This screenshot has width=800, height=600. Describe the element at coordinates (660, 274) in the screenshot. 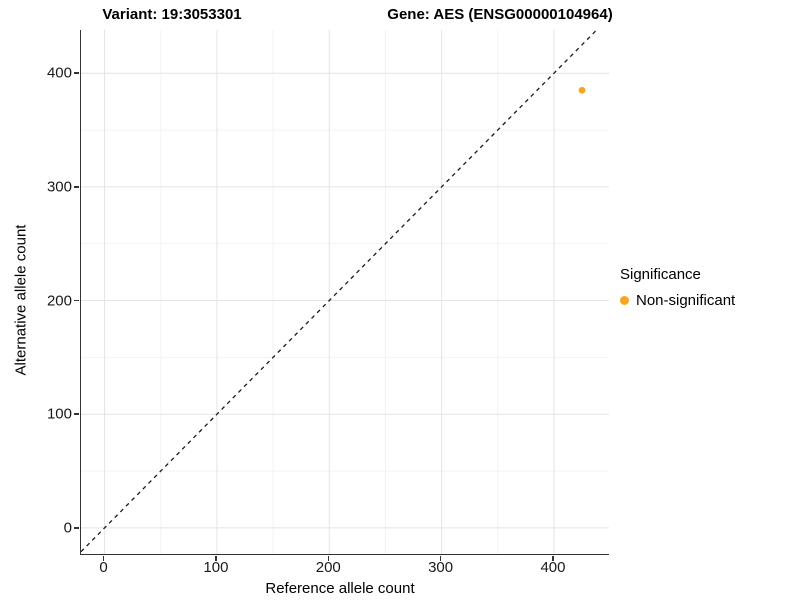

I see `legend-title: Significance` at that location.